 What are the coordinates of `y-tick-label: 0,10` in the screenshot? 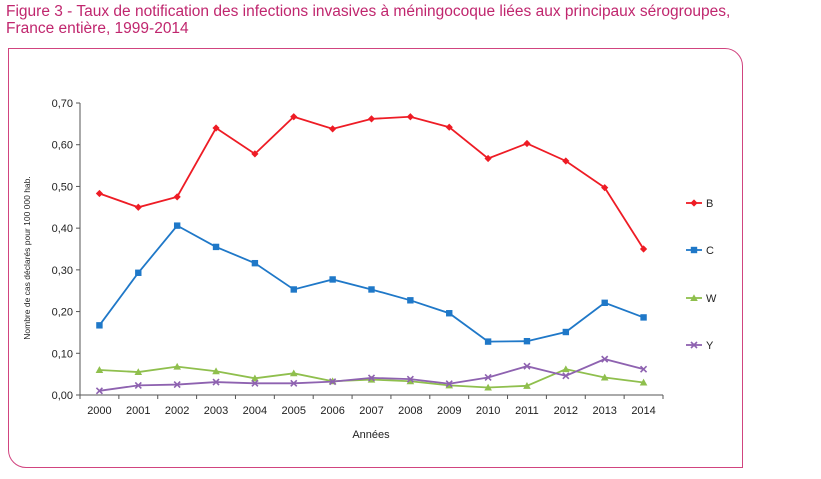 It's located at (62, 354).